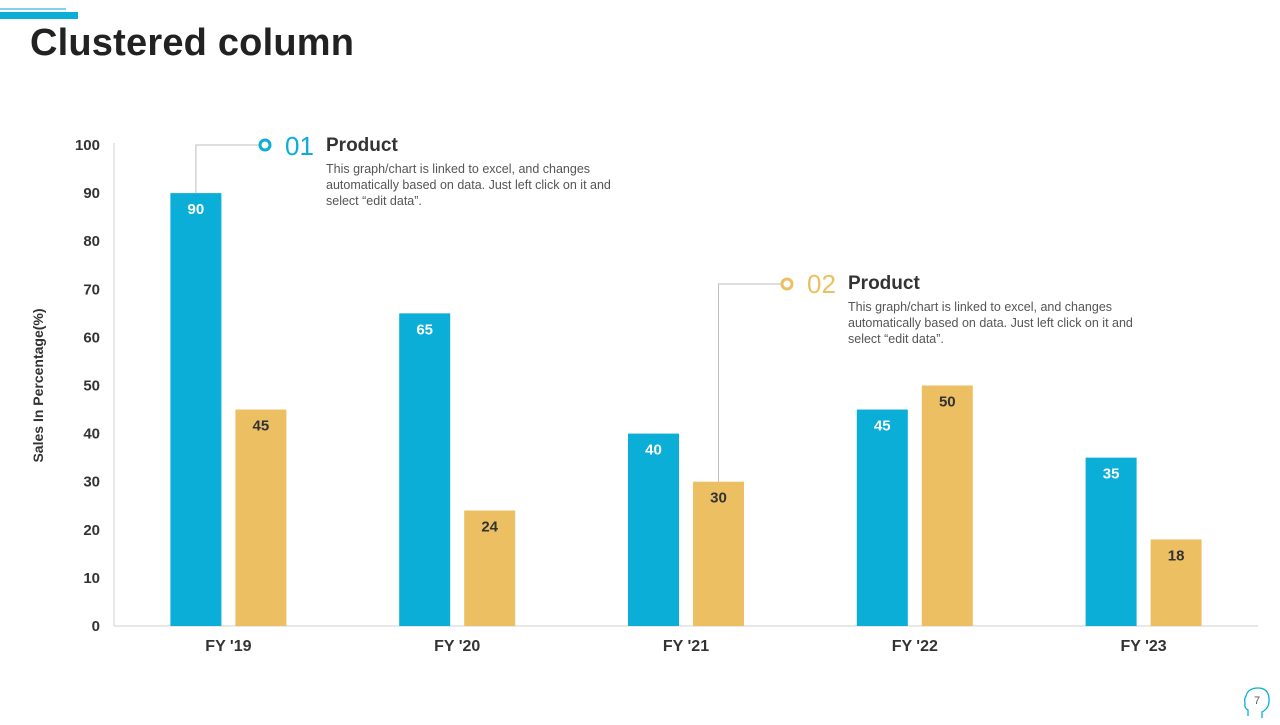 This screenshot has height=725, width=1280. What do you see at coordinates (91, 578) in the screenshot?
I see `y-tick-label: 10` at bounding box center [91, 578].